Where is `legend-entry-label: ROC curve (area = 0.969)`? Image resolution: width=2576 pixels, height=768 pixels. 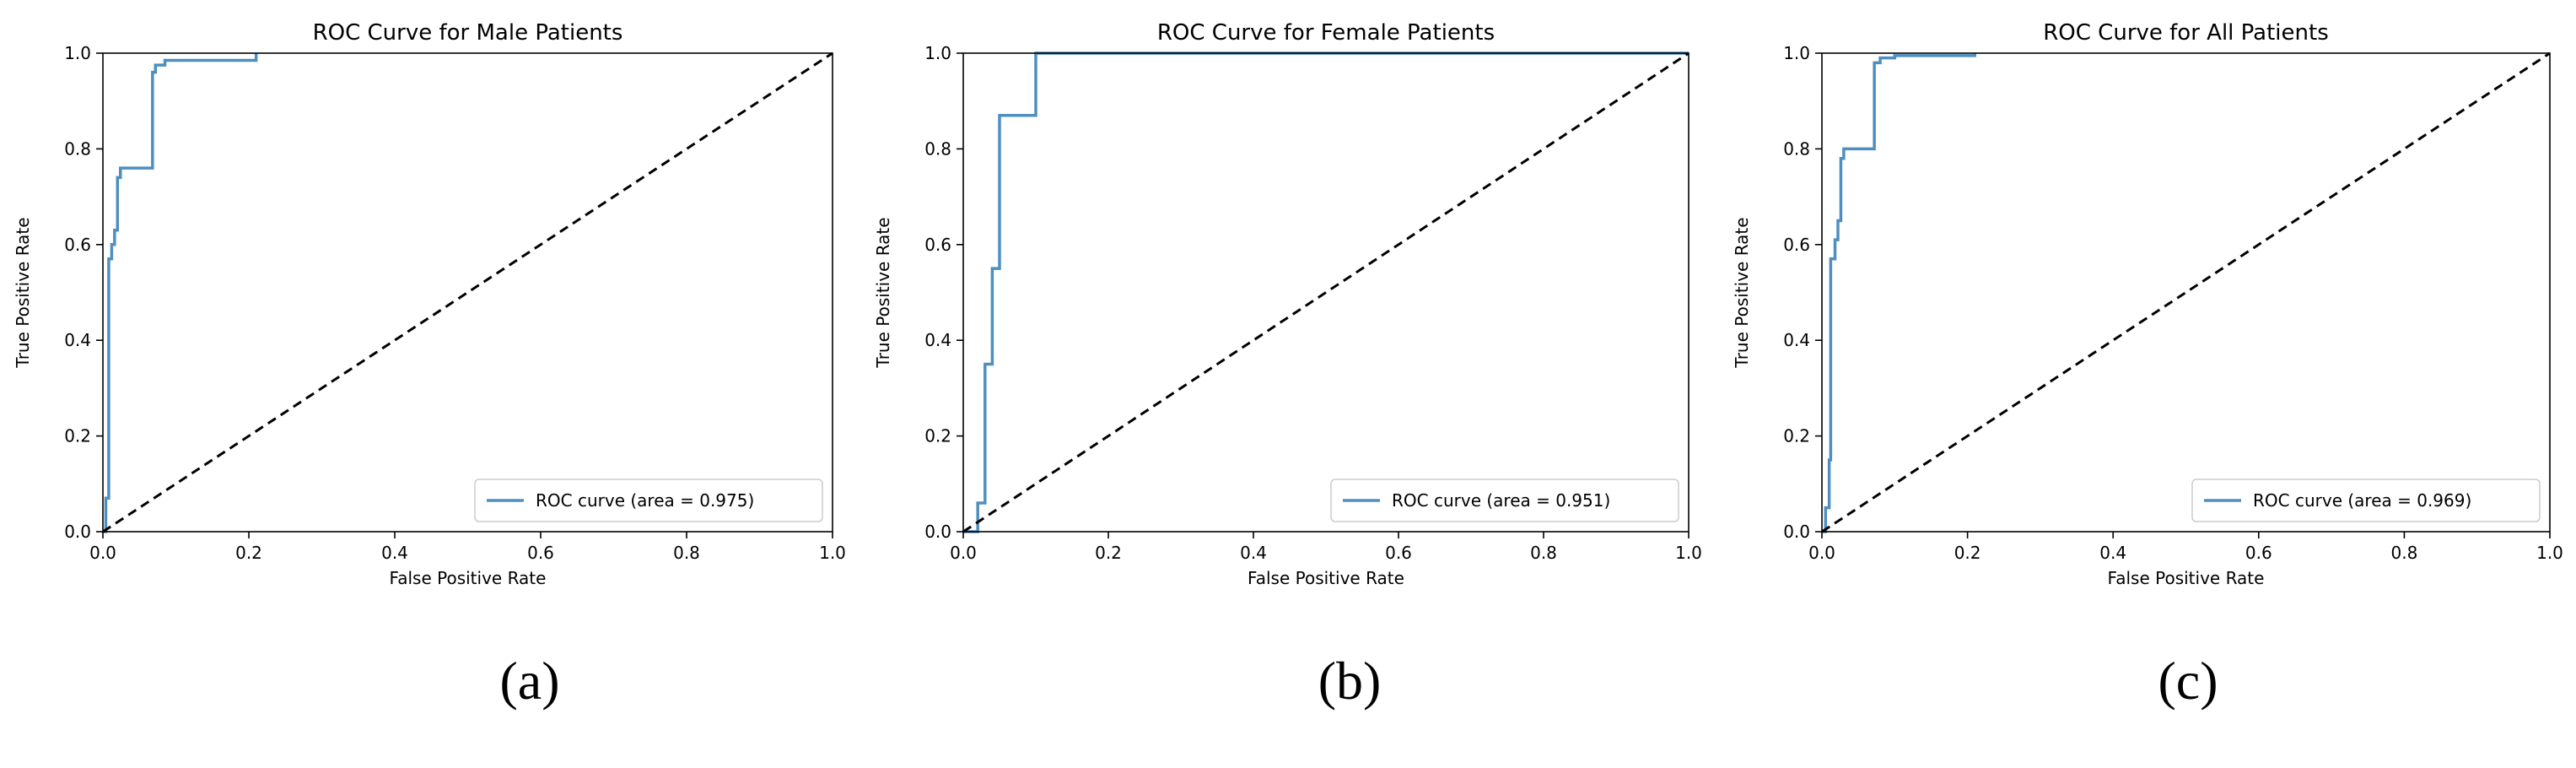
legend-entry-label: ROC curve (area = 0.969) is located at coordinates (2362, 500).